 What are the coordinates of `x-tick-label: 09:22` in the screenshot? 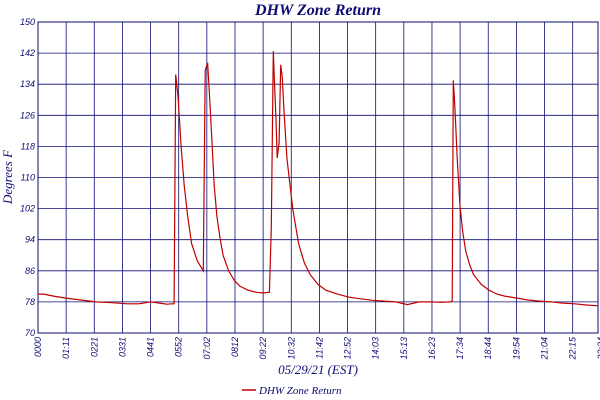 It's located at (263, 348).